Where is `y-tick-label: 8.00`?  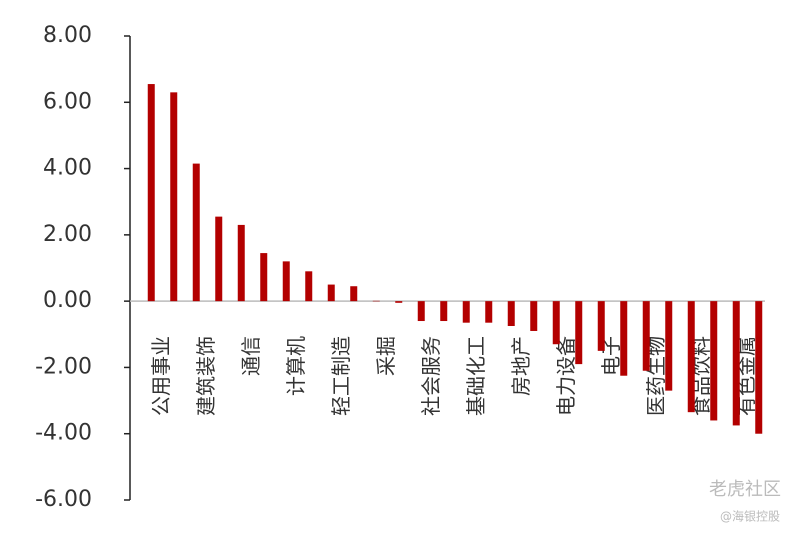
y-tick-label: 8.00 is located at coordinates (67, 35).